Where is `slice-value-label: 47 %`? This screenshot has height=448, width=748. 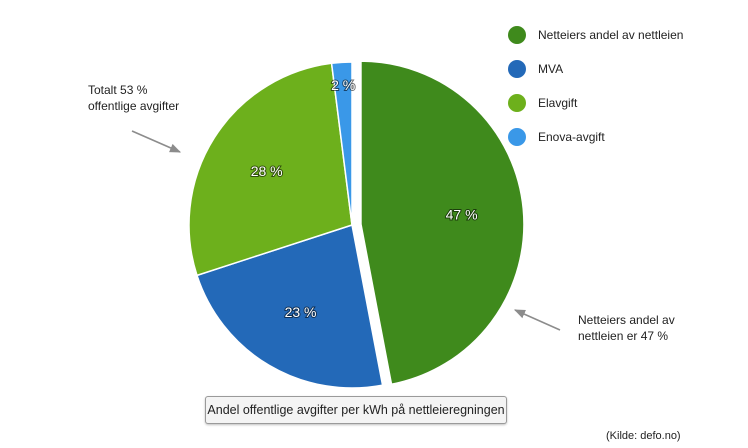
slice-value-label: 47 % is located at coordinates (462, 215).